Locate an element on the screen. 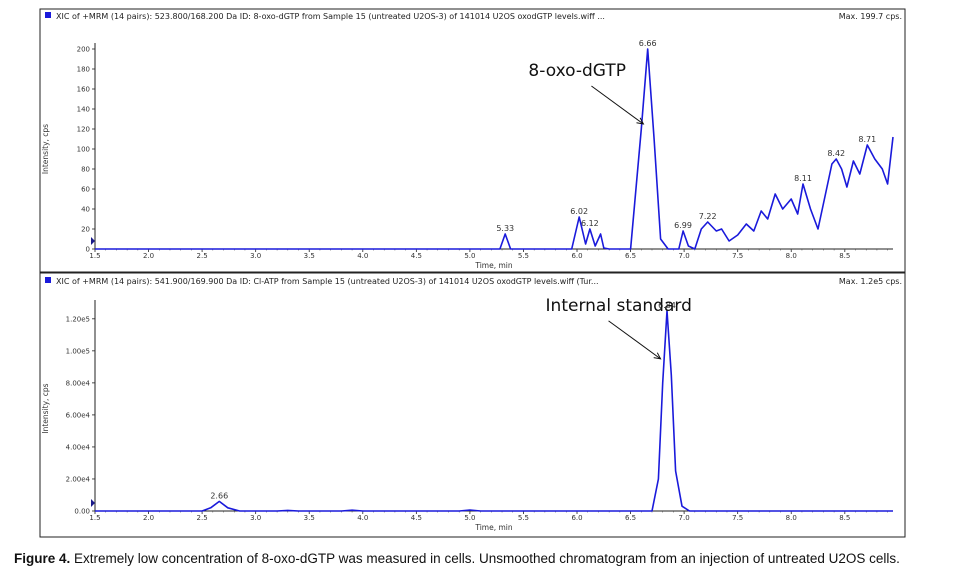 The height and width of the screenshot is (586, 957). peak-label: 8.42 is located at coordinates (836, 153).